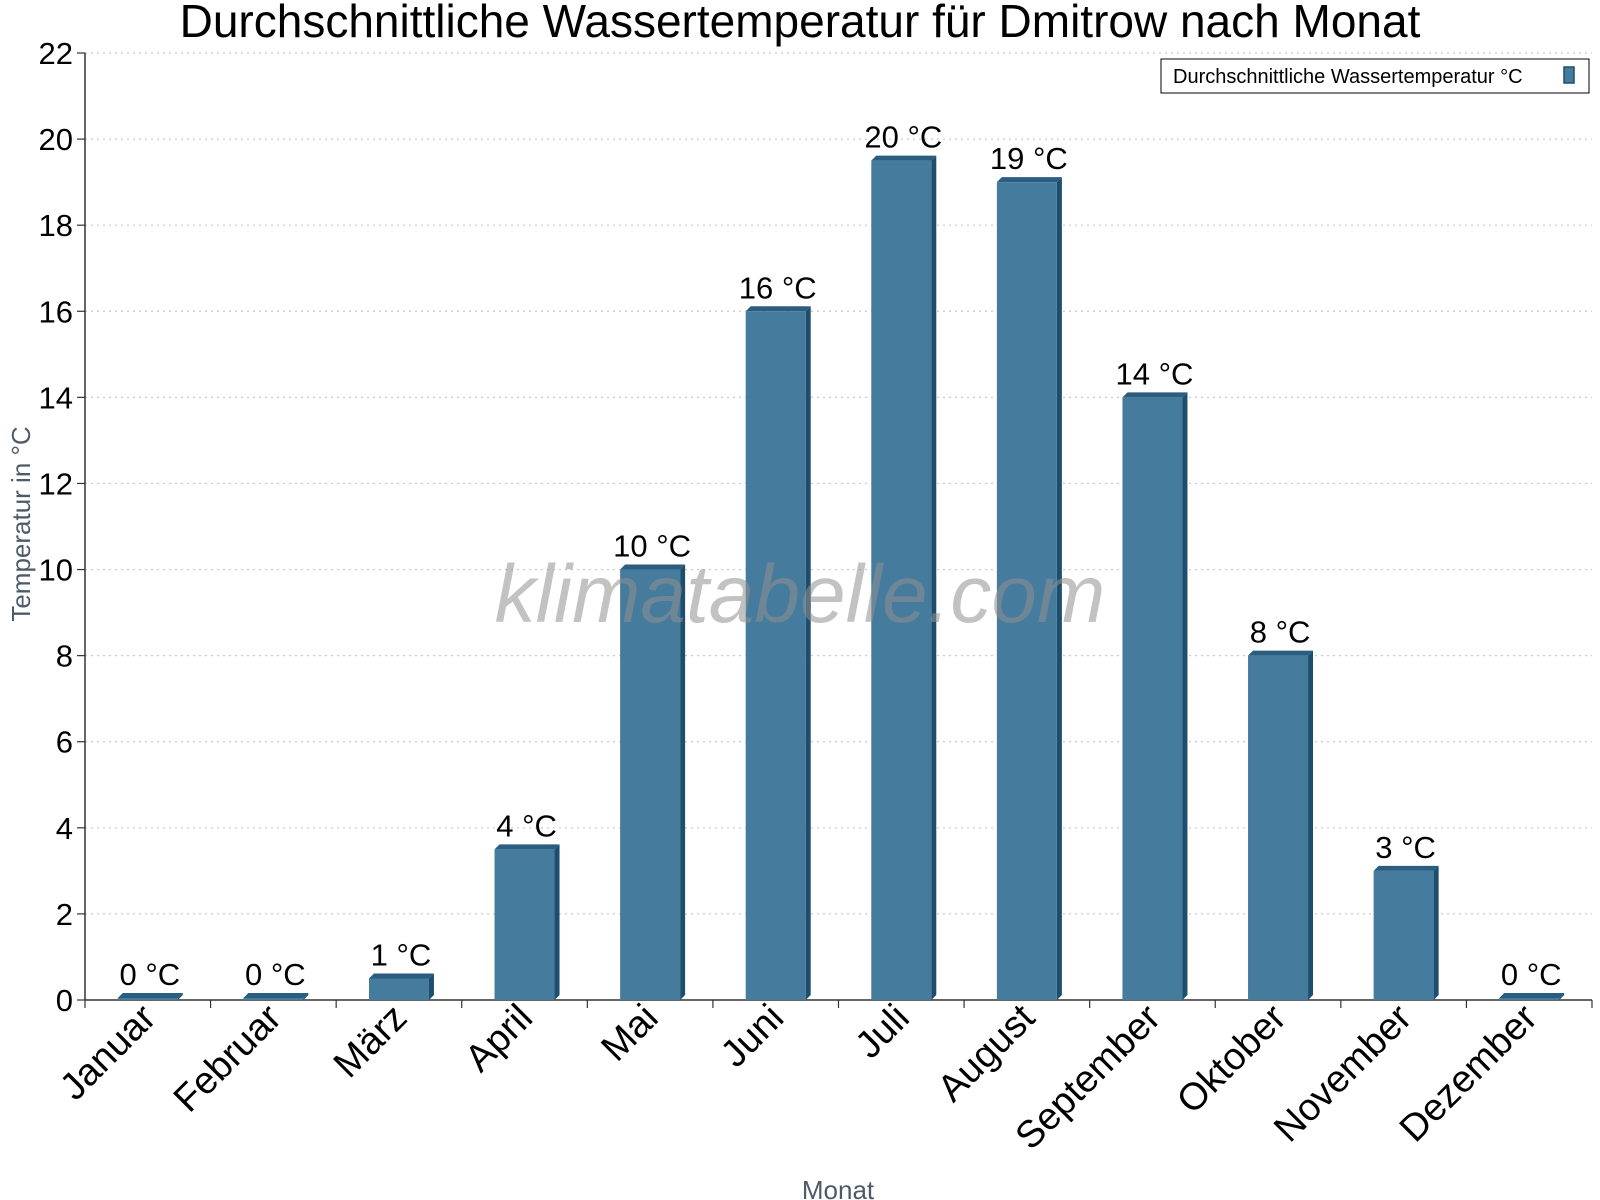 The width and height of the screenshot is (1600, 1200). Describe the element at coordinates (498, 1038) in the screenshot. I see `x-tick-label: April` at that location.